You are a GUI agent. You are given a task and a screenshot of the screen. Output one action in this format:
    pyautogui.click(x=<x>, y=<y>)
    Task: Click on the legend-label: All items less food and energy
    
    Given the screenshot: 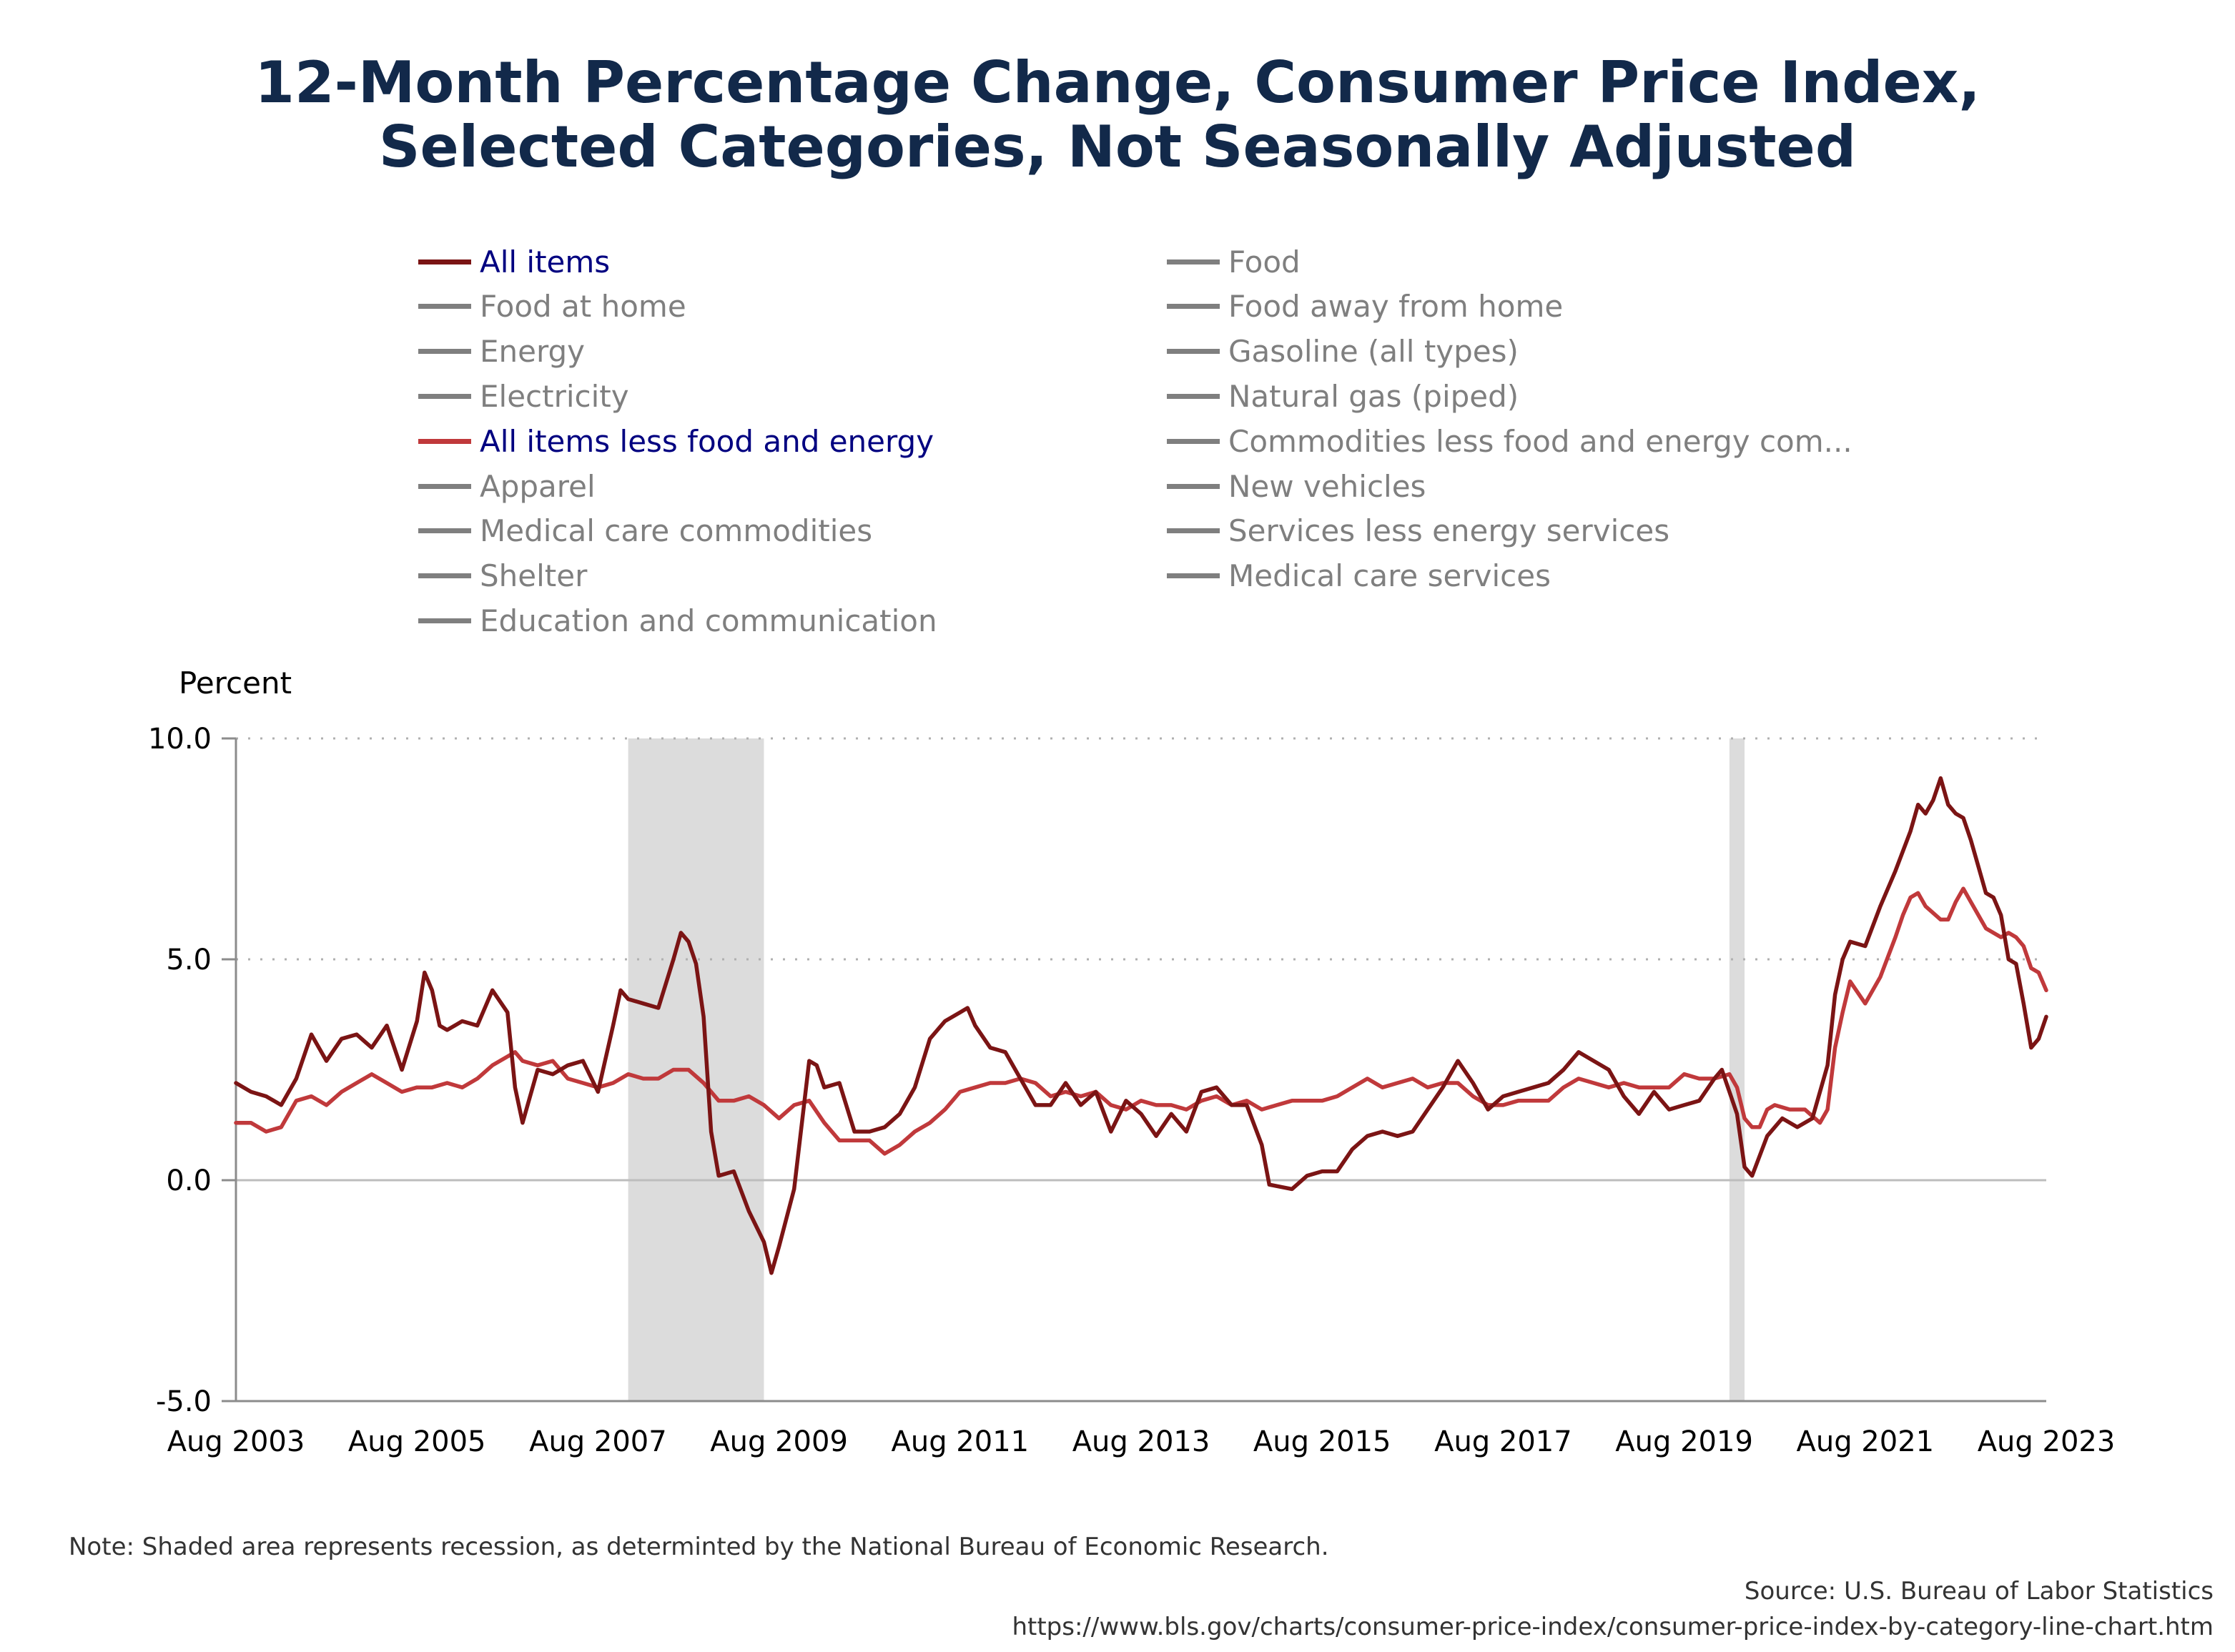 What is the action you would take?
    pyautogui.click(x=707, y=441)
    